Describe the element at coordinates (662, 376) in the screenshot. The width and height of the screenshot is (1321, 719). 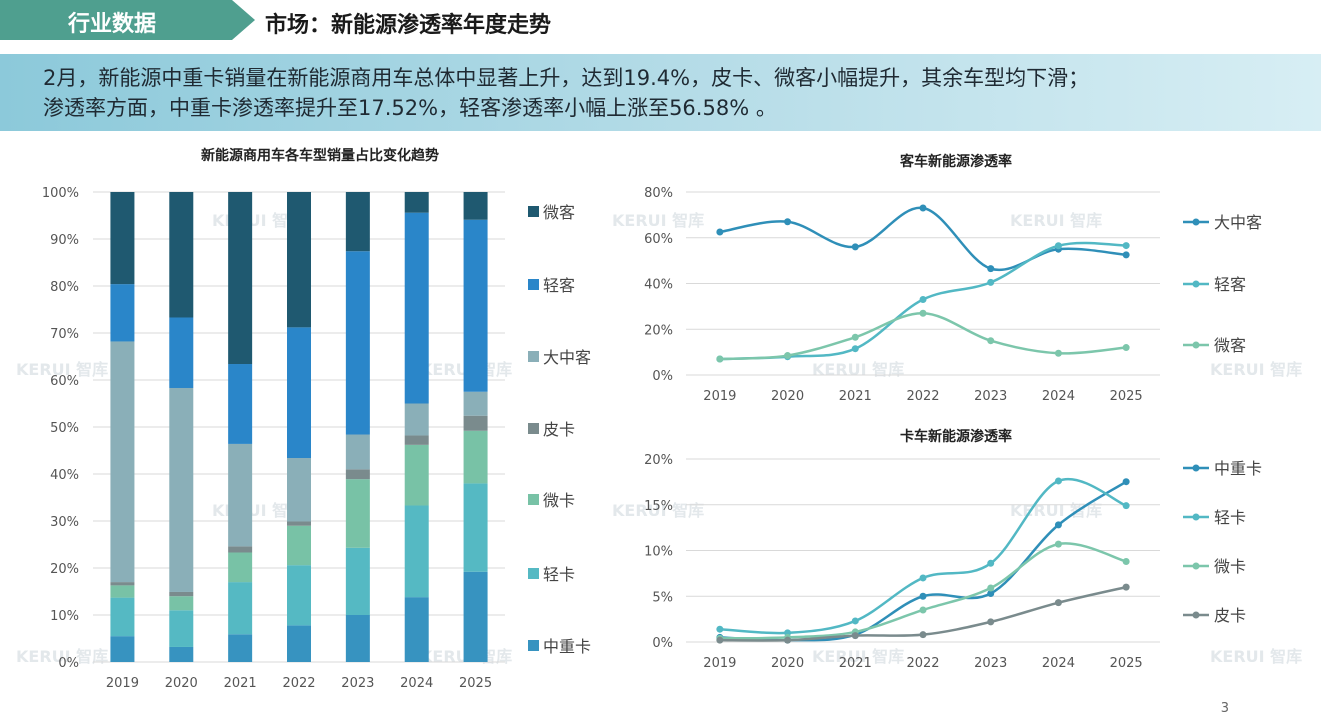
I see `bus-chart-y-tick-0: 0%` at that location.